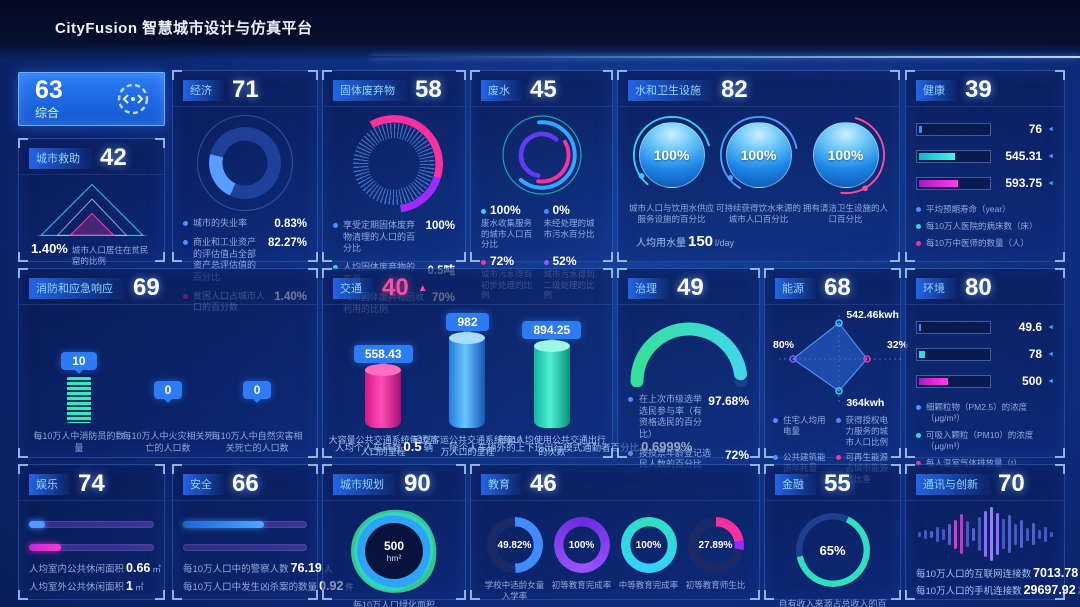 The width and height of the screenshot is (1080, 607). Describe the element at coordinates (832, 603) in the screenshot. I see `donut-label: 自有收入来源占总收入的百分比` at that location.